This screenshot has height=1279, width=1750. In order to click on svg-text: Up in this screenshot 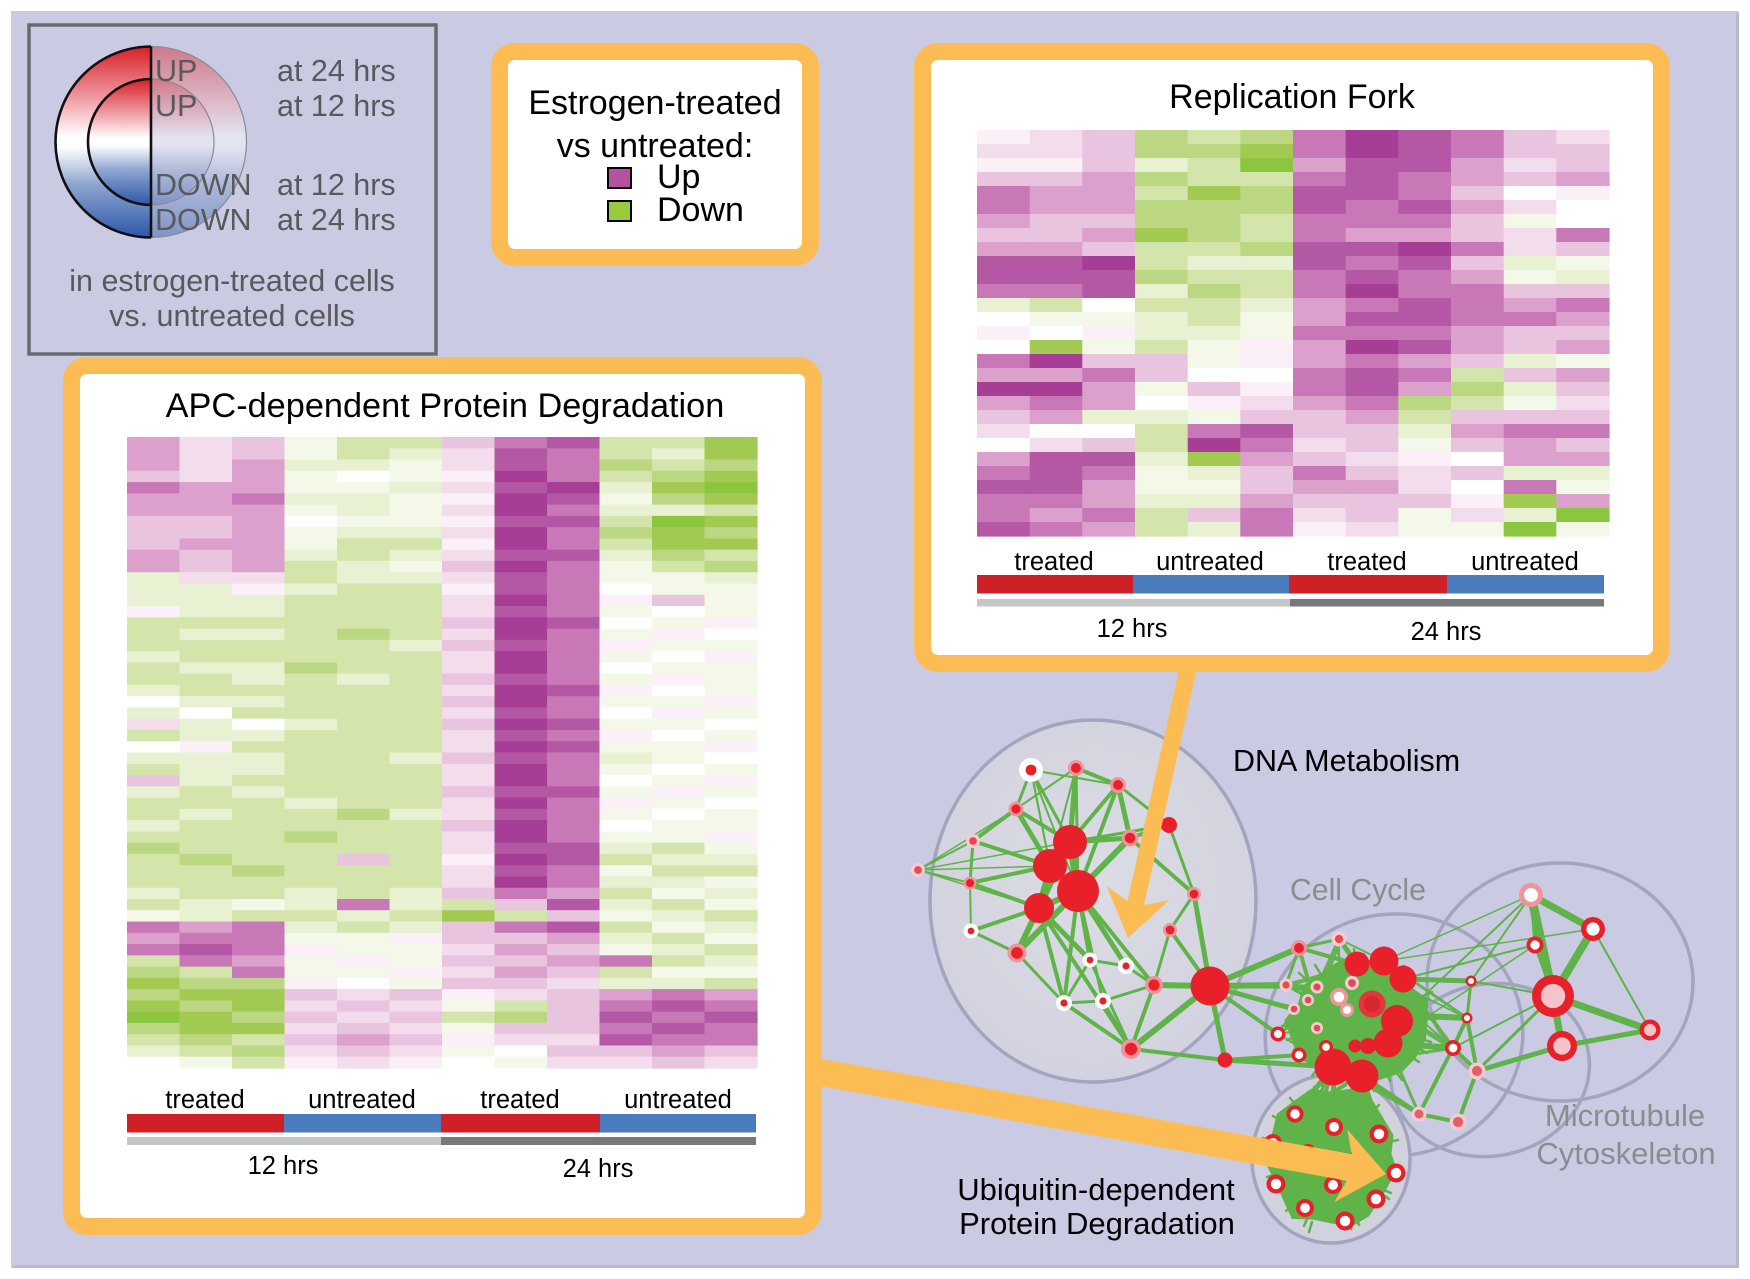, I will do `click(678, 177)`.